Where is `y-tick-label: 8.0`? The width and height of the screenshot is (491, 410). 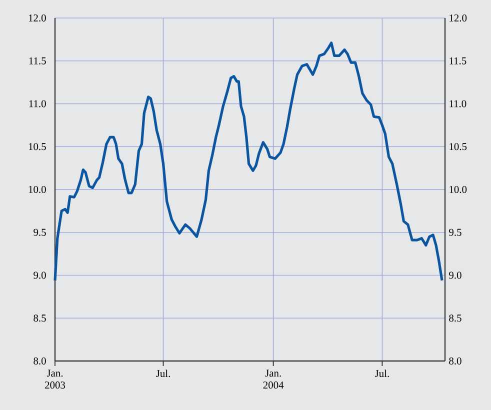
y-tick-label: 8.0 is located at coordinates (40, 361).